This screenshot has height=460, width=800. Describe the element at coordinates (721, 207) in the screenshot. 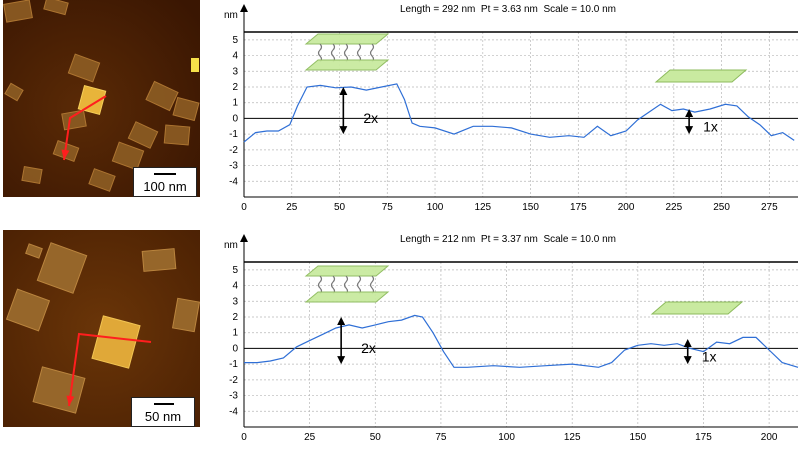

I see `x-tick-label: 250` at that location.